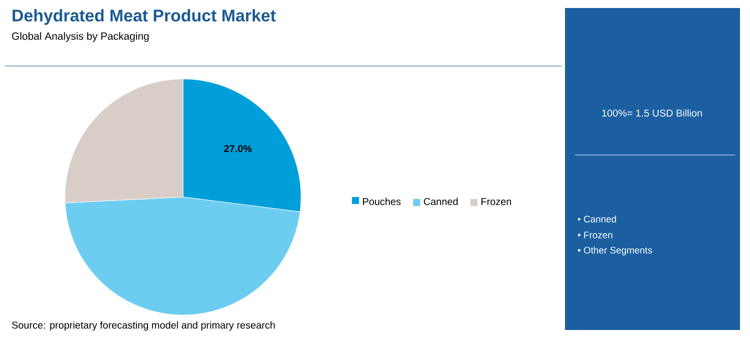 The height and width of the screenshot is (338, 750). Describe the element at coordinates (80, 37) in the screenshot. I see `chart-subtitle: Global Analysis by Packaging` at that location.